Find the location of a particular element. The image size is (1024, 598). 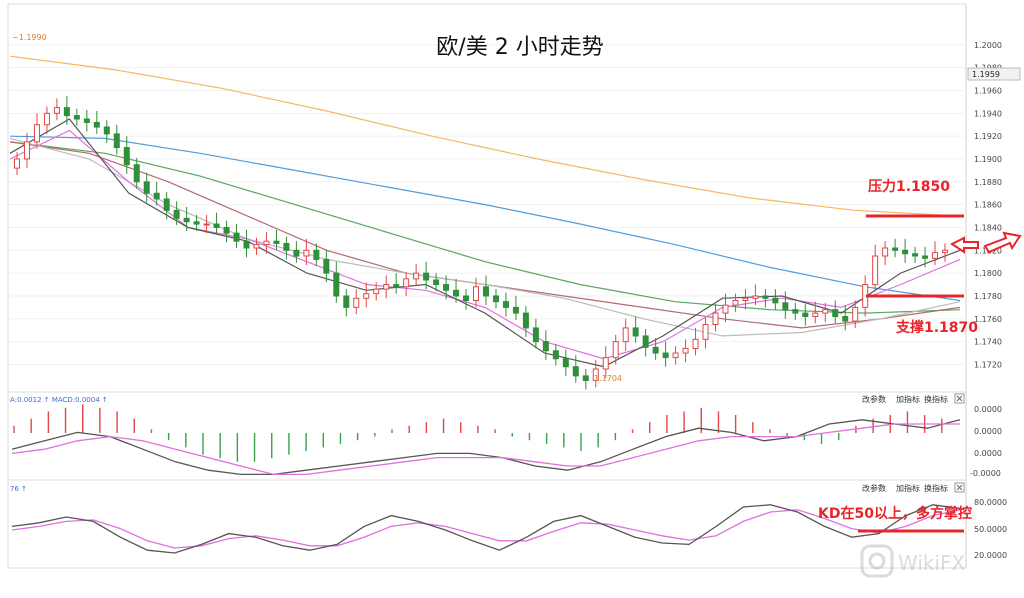

y-tick-label: 1.1960 is located at coordinates (988, 90).